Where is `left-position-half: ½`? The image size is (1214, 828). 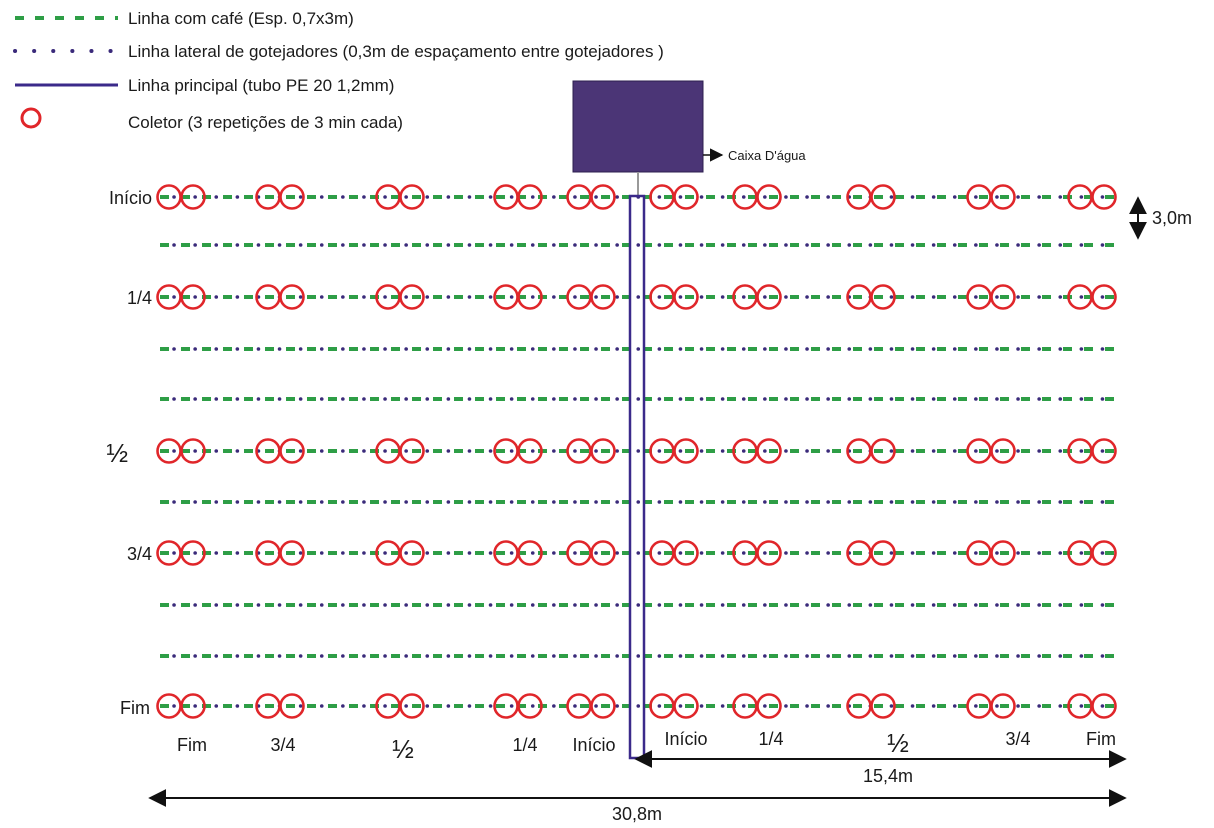
left-position-half: ½ is located at coordinates (403, 749).